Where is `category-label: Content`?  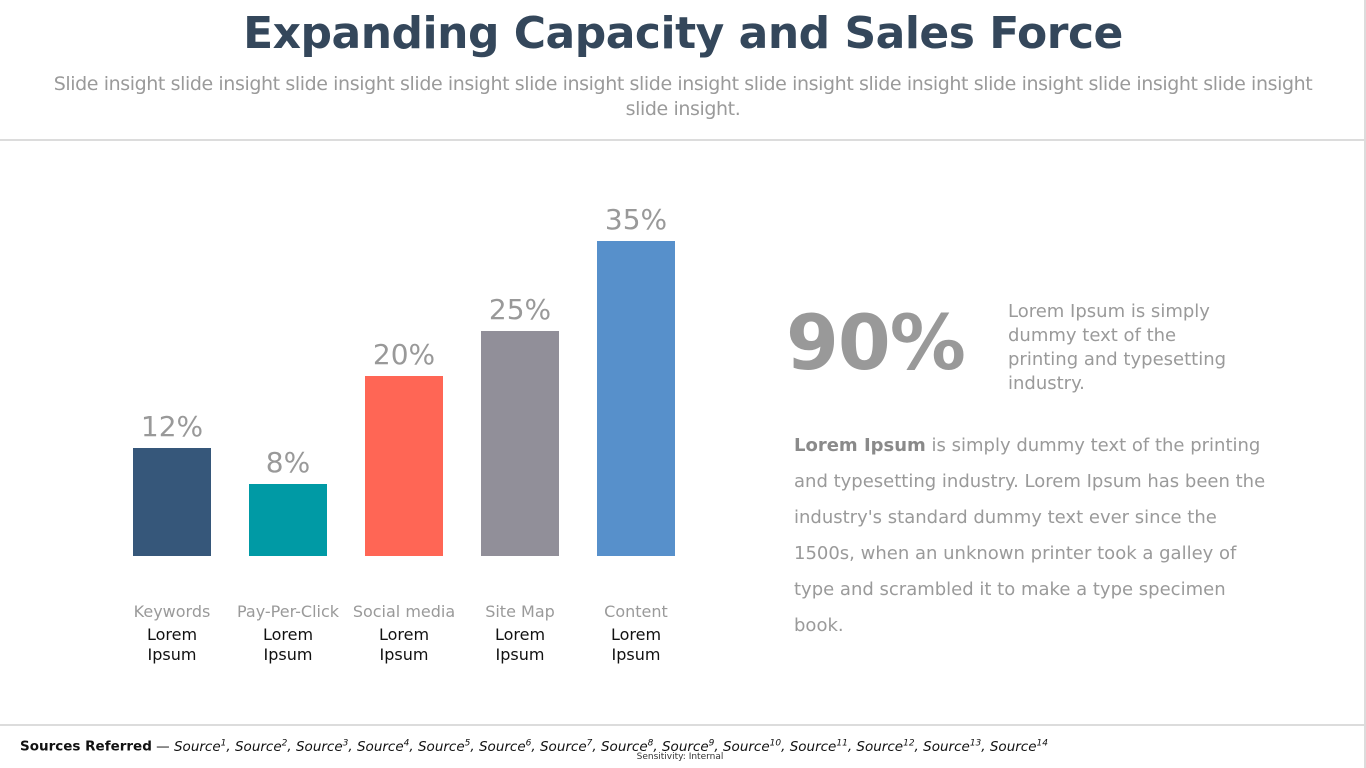
category-label: Content is located at coordinates (636, 611).